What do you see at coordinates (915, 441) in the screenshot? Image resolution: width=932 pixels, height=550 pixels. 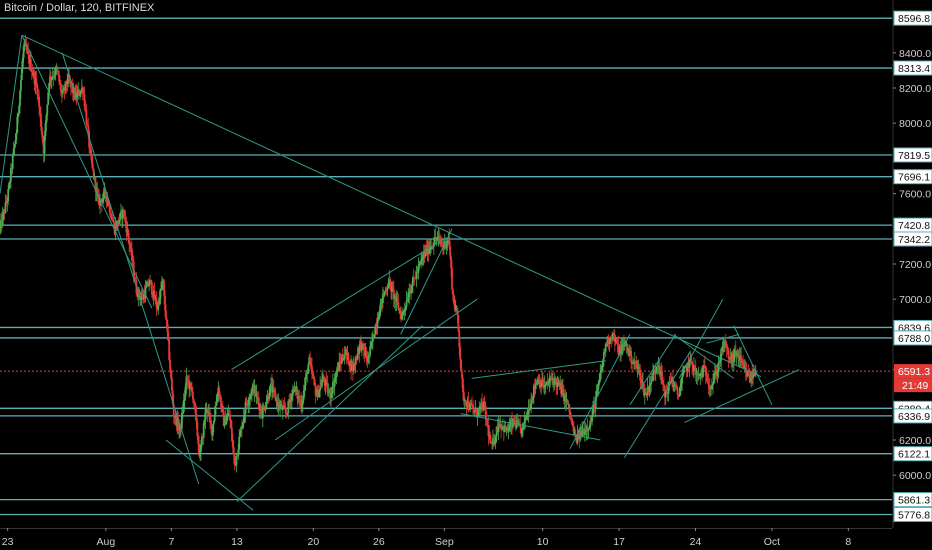 I see `y-tick-label: 6200.0` at bounding box center [915, 441].